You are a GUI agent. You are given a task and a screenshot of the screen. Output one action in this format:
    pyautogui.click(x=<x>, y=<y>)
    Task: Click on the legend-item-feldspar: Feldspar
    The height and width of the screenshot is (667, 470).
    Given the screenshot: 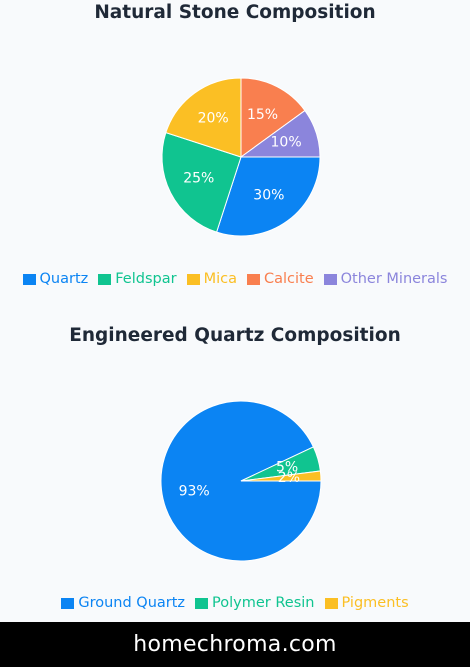 What is the action you would take?
    pyautogui.click(x=137, y=279)
    